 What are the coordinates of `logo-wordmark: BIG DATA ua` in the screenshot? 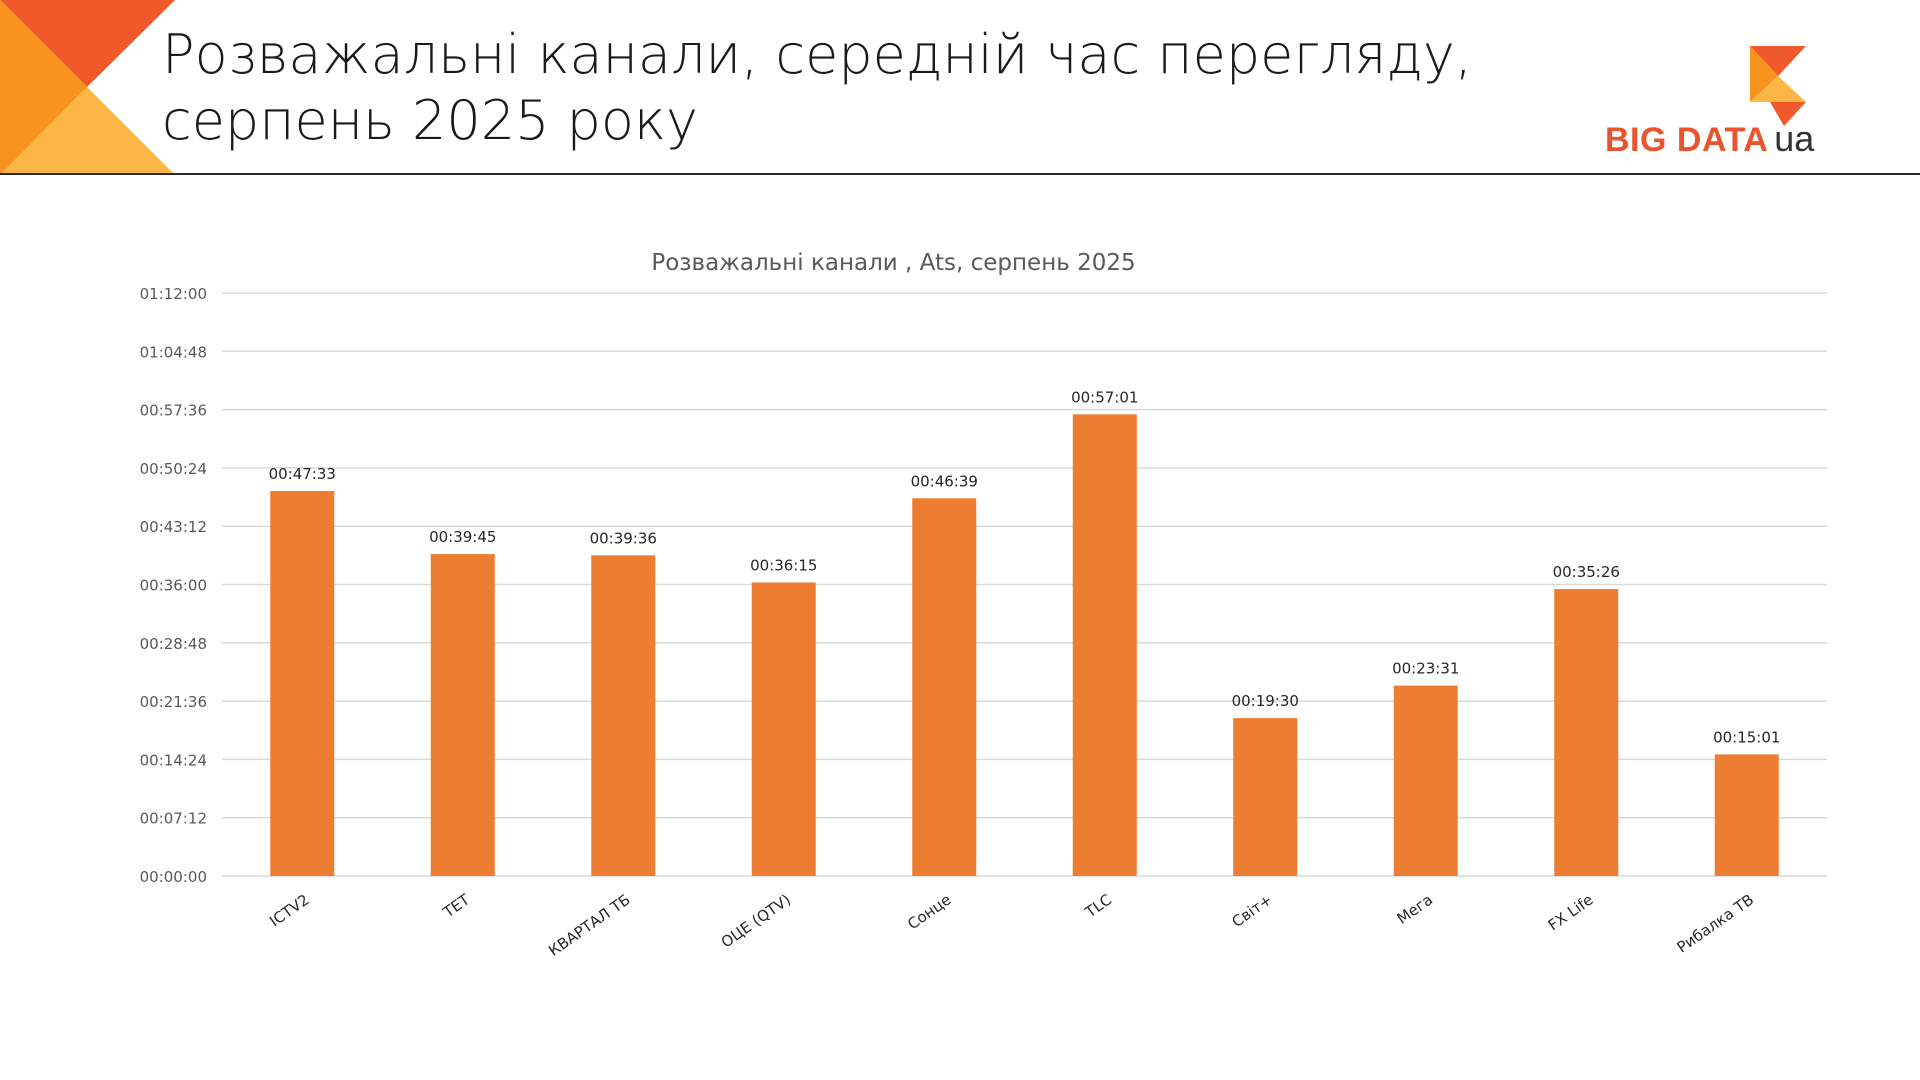 It's located at (1709, 139).